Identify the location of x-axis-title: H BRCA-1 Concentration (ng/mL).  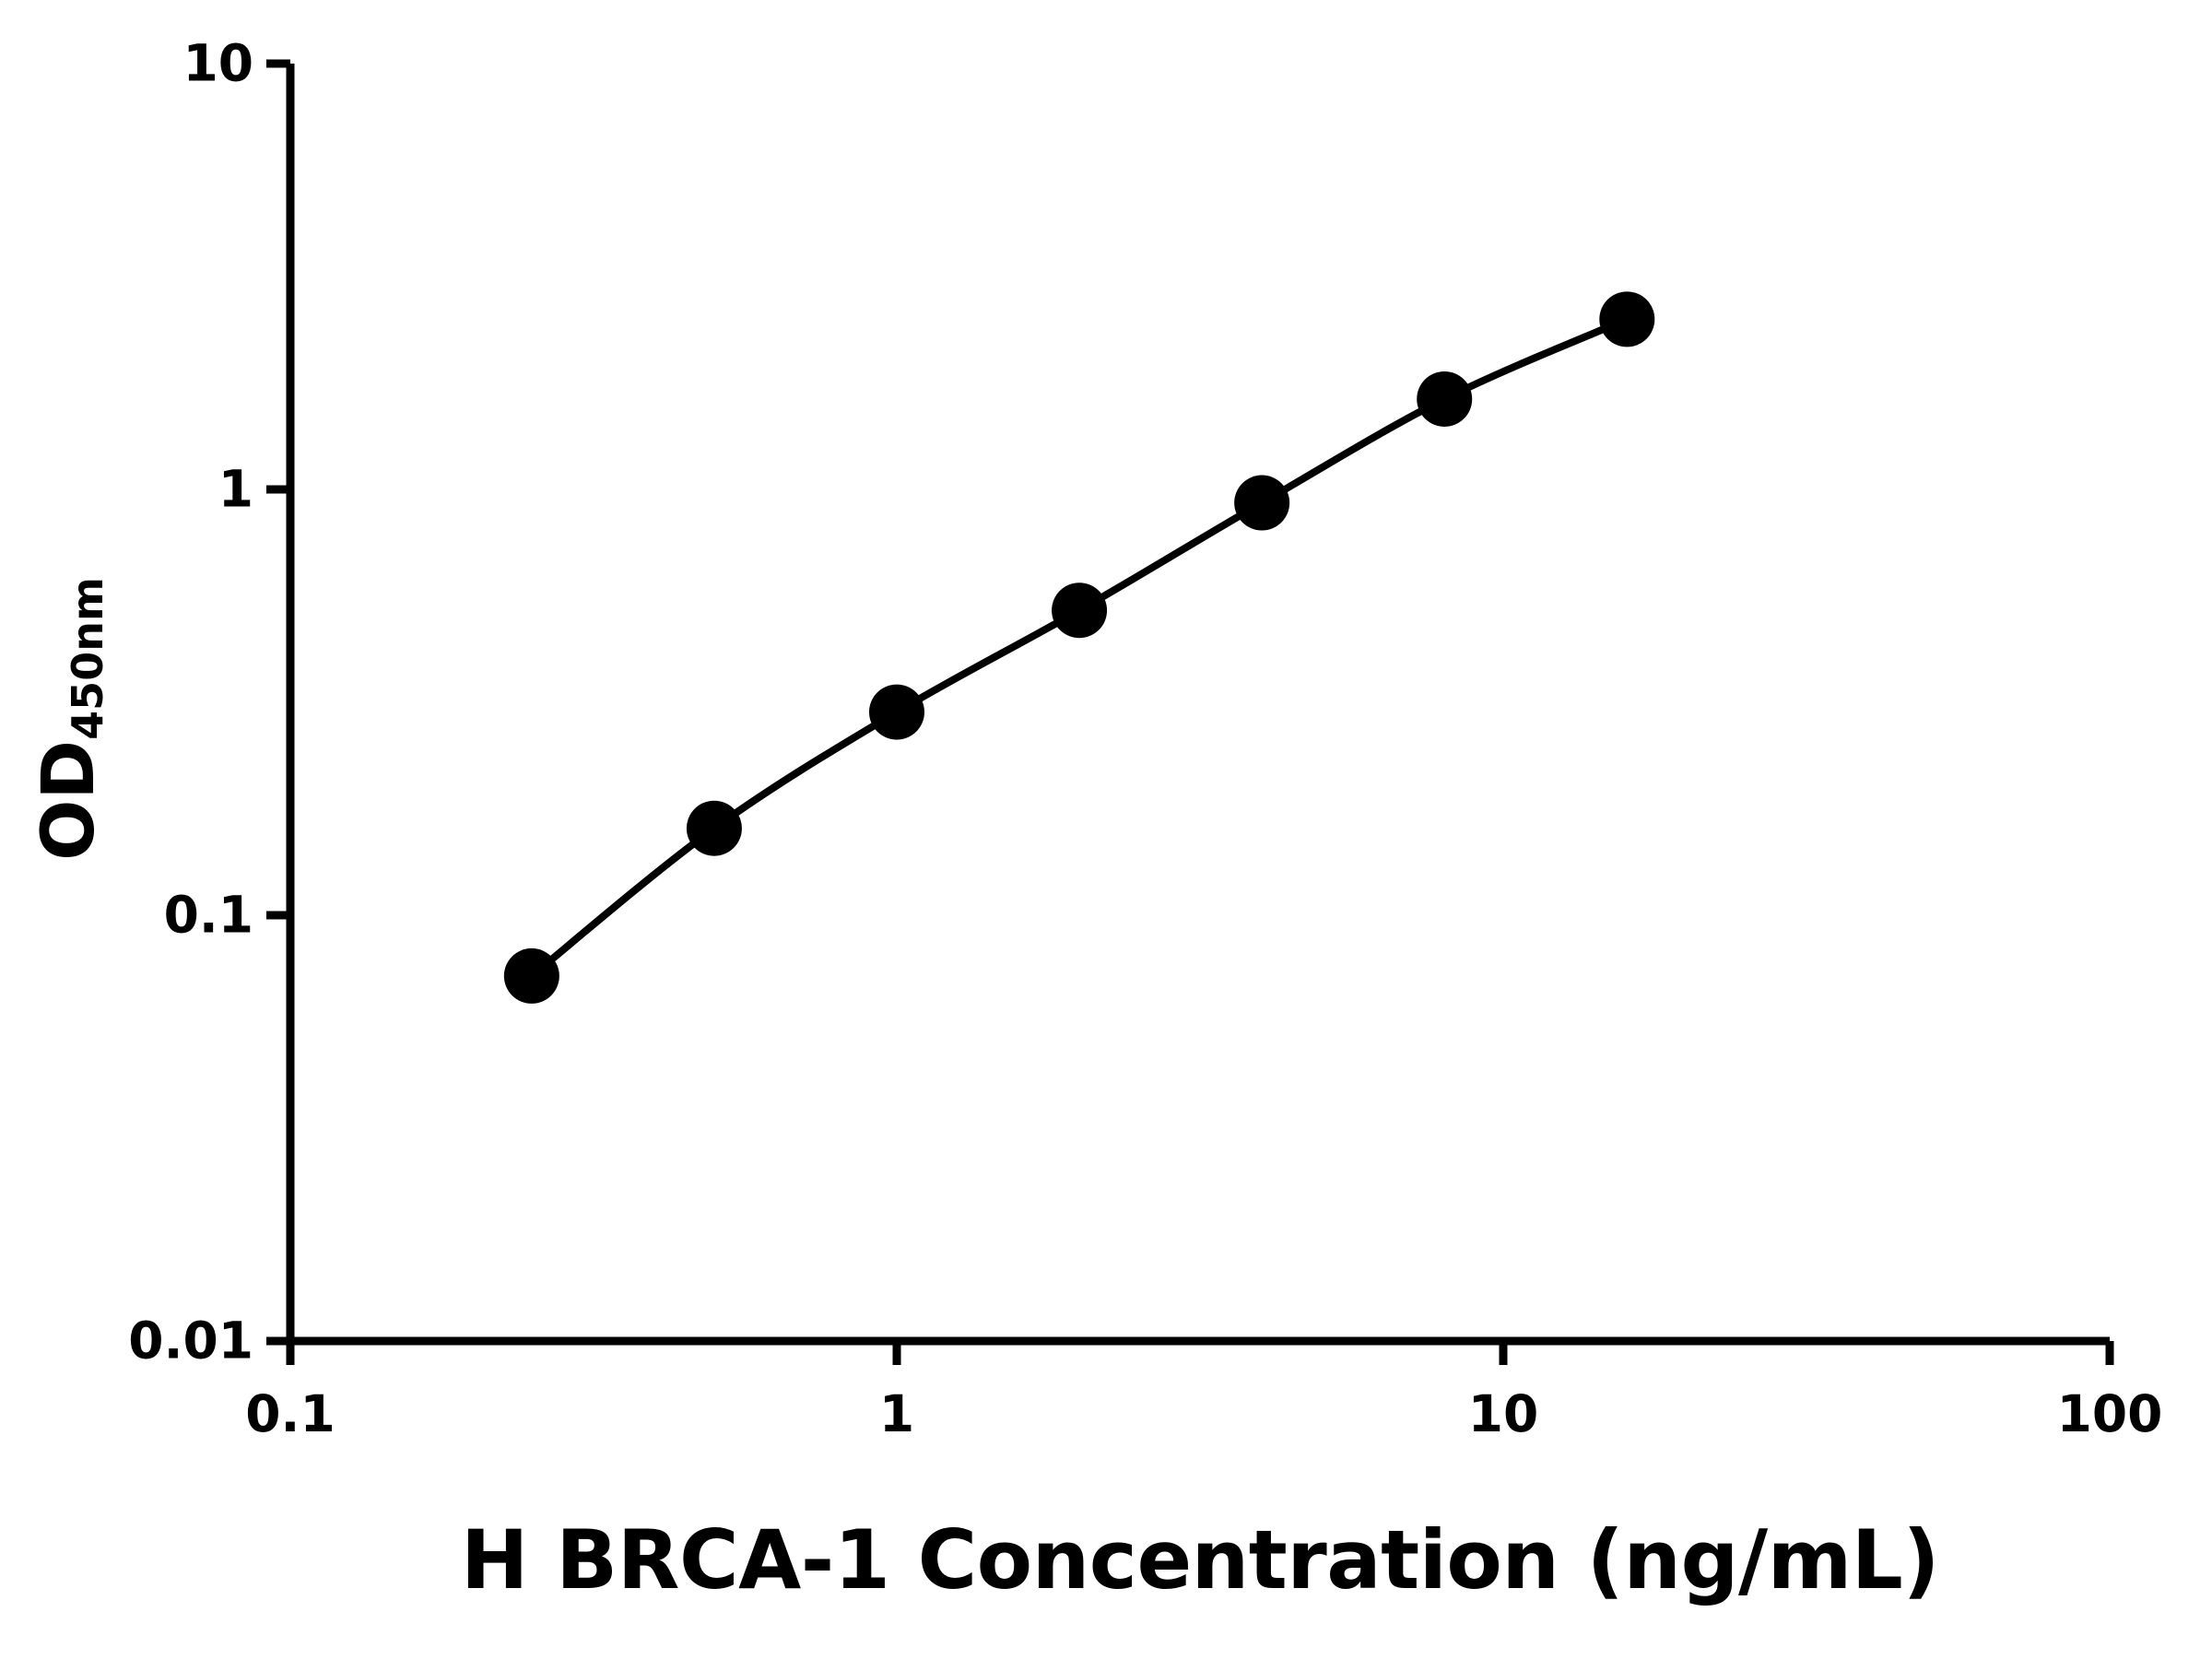
(1200, 1559).